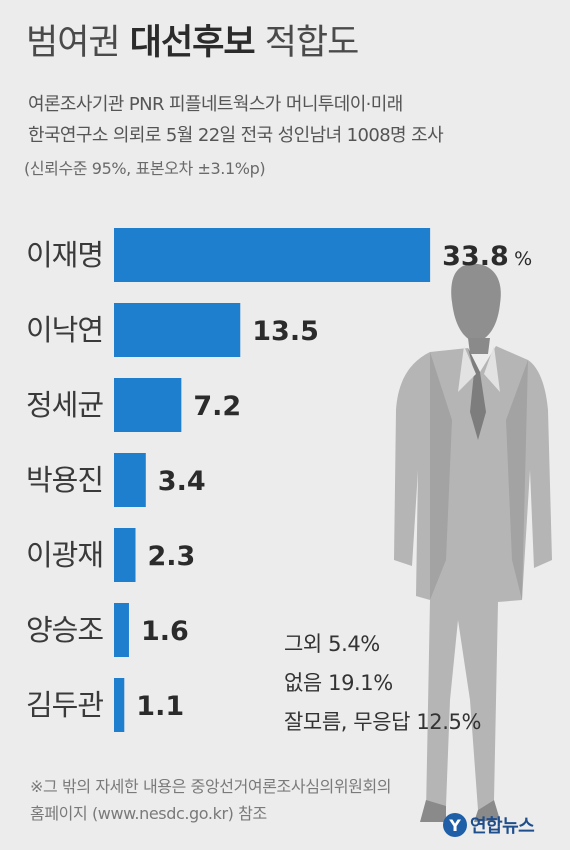 This screenshot has height=850, width=570. I want to click on category-label: 이광재, so click(64, 555).